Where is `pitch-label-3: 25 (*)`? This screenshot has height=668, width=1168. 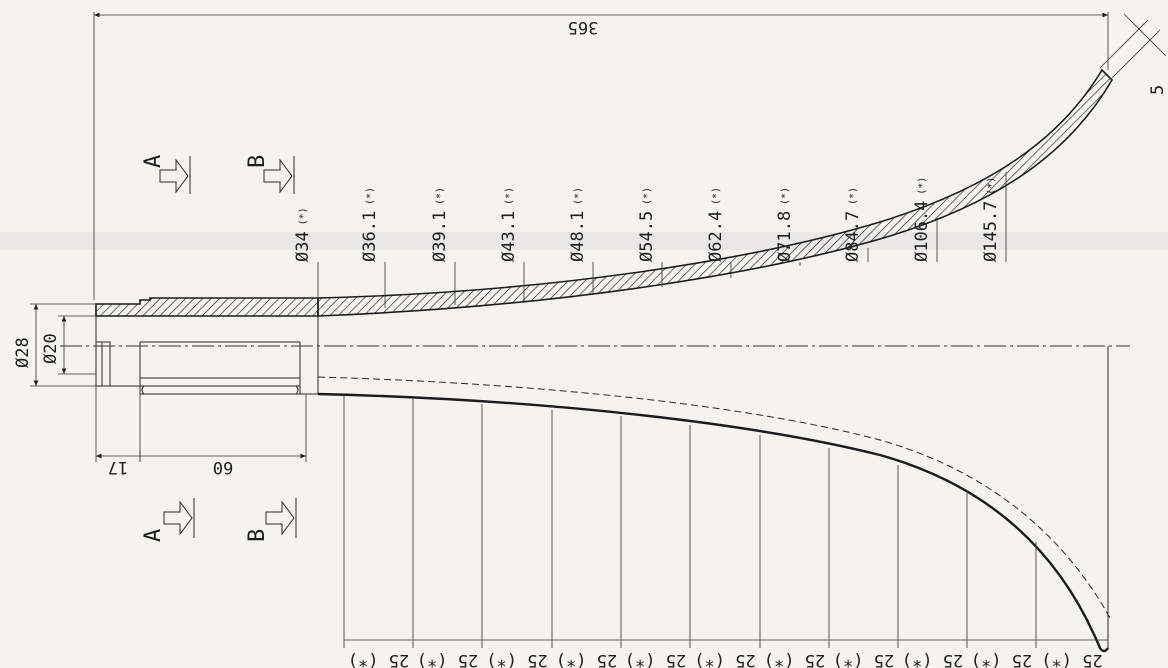
pitch-label-3: 25 (*) is located at coordinates (516, 659).